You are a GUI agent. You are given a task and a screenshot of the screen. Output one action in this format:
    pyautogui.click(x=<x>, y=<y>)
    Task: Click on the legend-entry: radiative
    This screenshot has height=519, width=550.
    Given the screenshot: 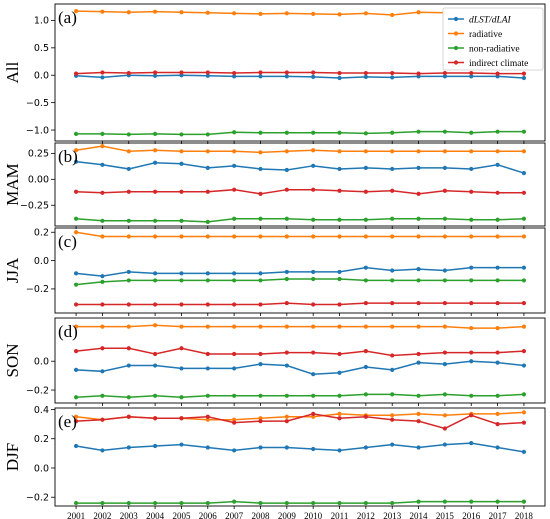 What is the action you would take?
    pyautogui.click(x=475, y=35)
    